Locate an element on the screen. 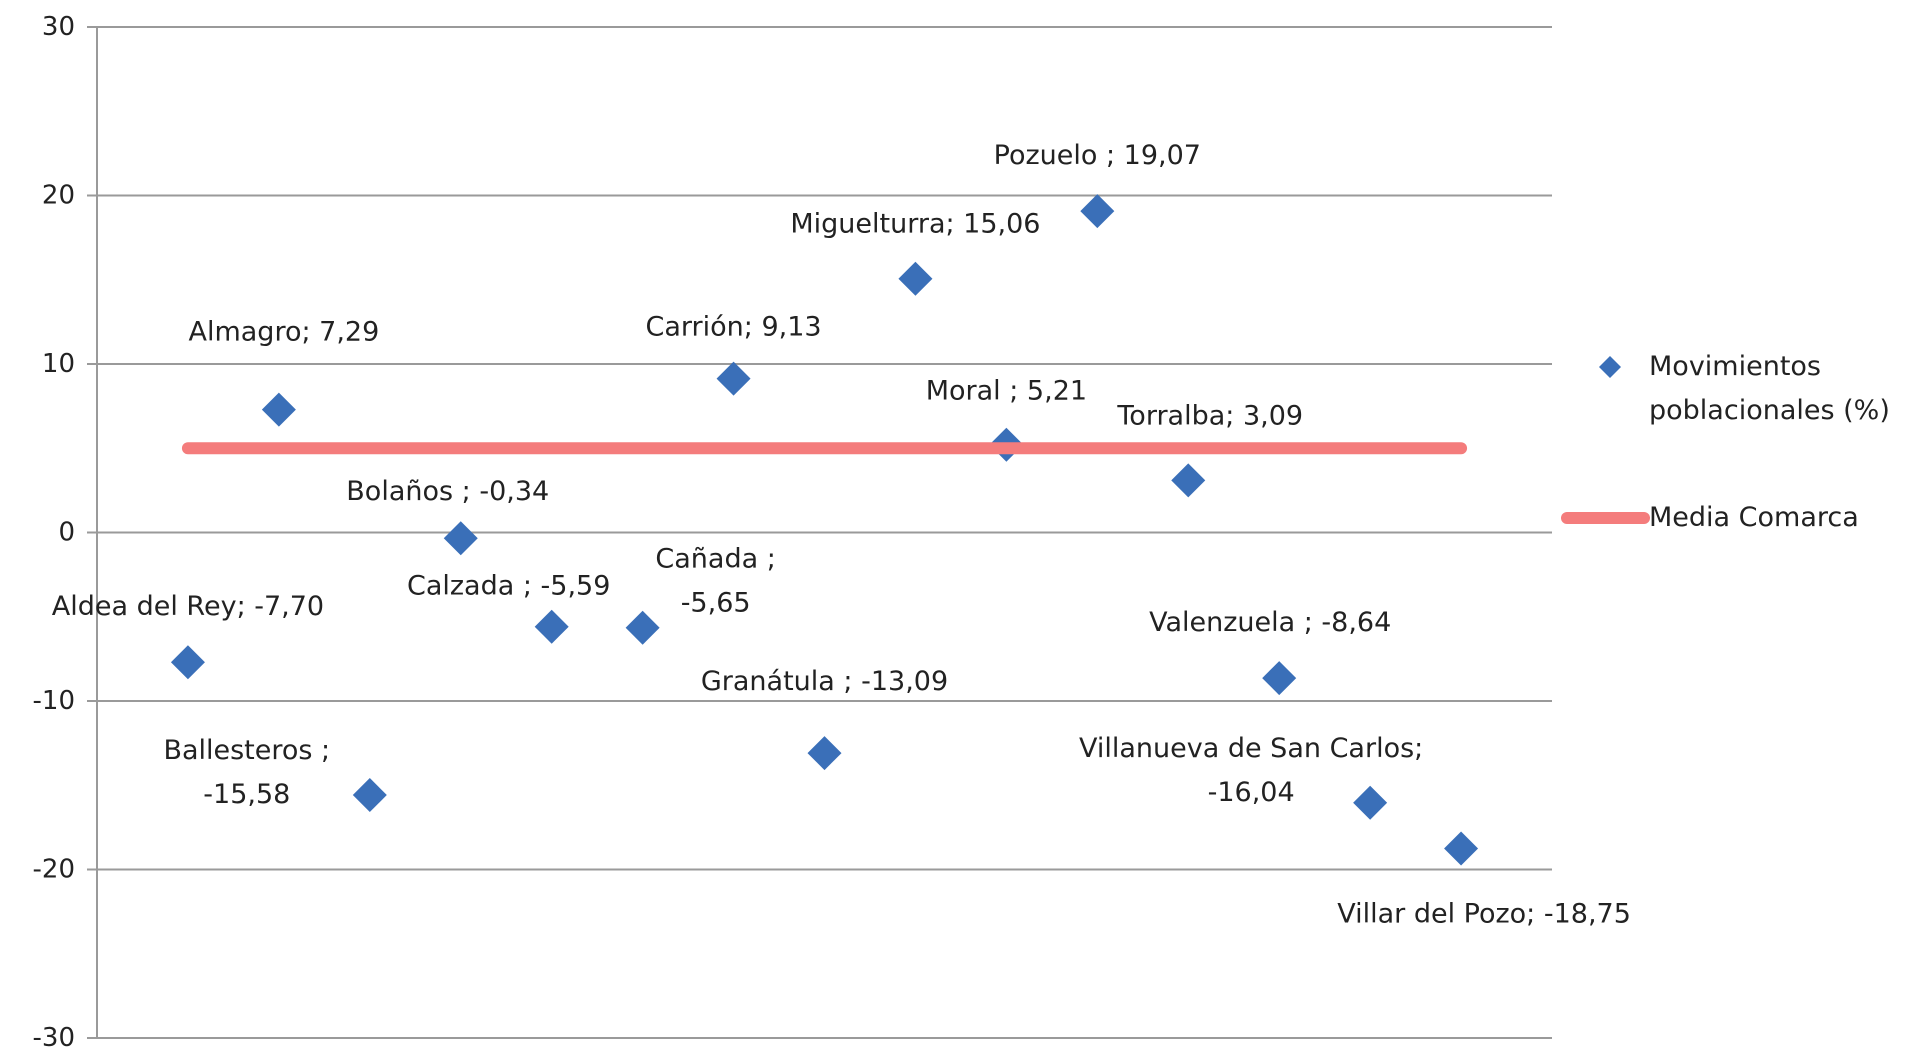  legend-label: Media Comarca is located at coordinates (1754, 517).